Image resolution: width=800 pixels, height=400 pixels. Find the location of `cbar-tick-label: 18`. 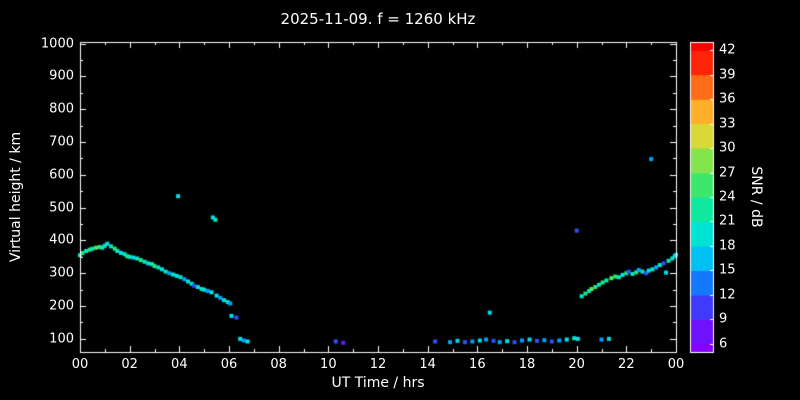

cbar-tick-label: 18 is located at coordinates (727, 246).